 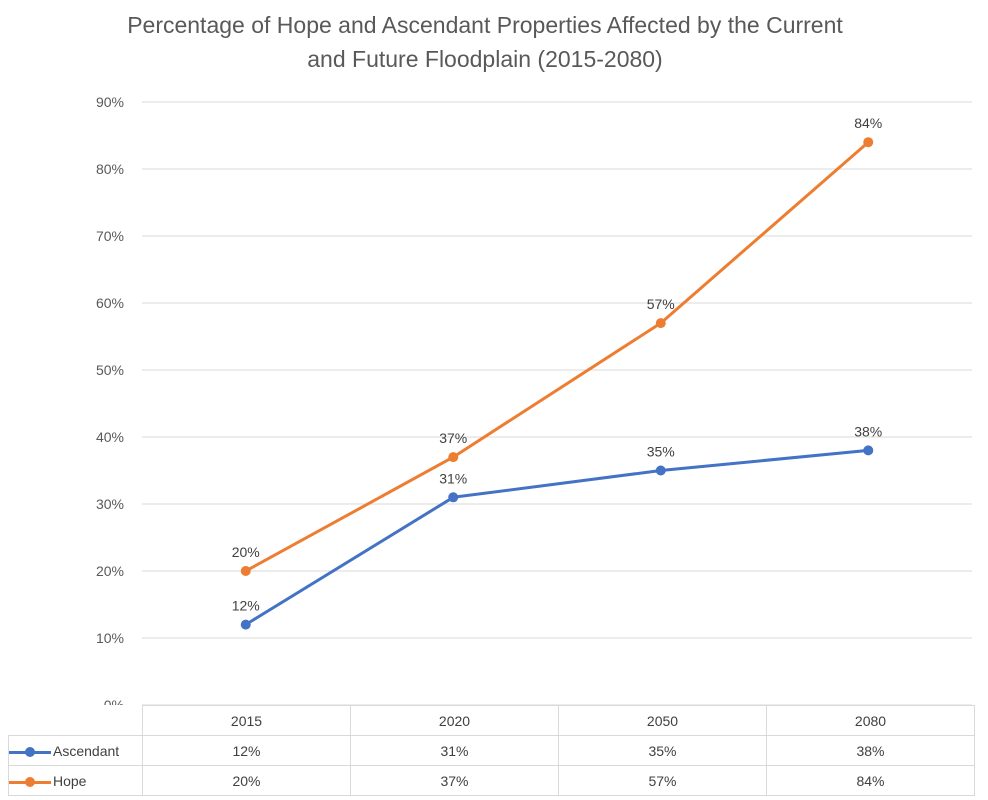 What do you see at coordinates (870, 780) in the screenshot?
I see `table-cell: 84%` at bounding box center [870, 780].